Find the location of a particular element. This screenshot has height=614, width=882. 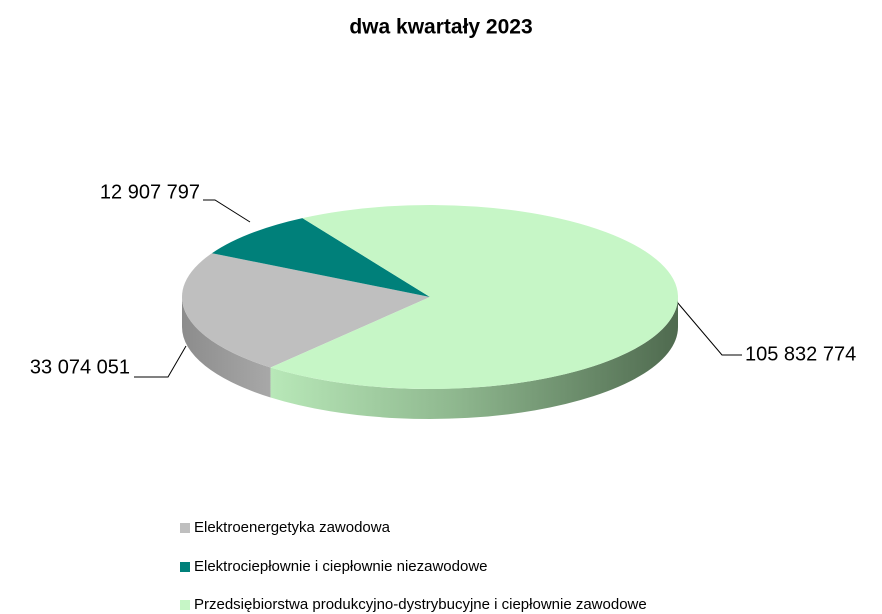

chart-title: dwa kwartały 2023 is located at coordinates (440, 27).